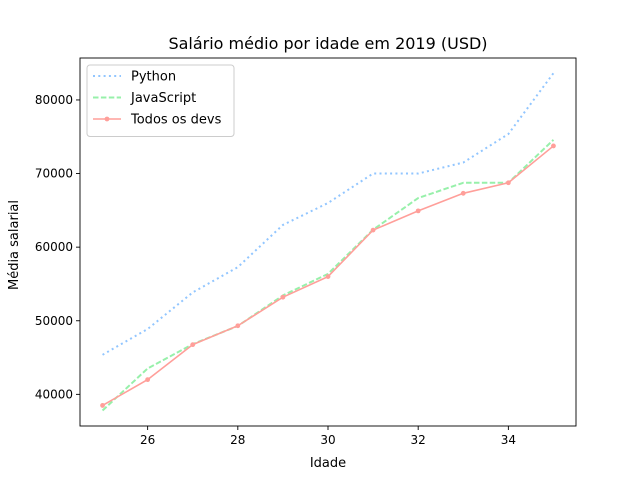  What do you see at coordinates (153, 77) in the screenshot?
I see `legend-label-python: Python` at bounding box center [153, 77].